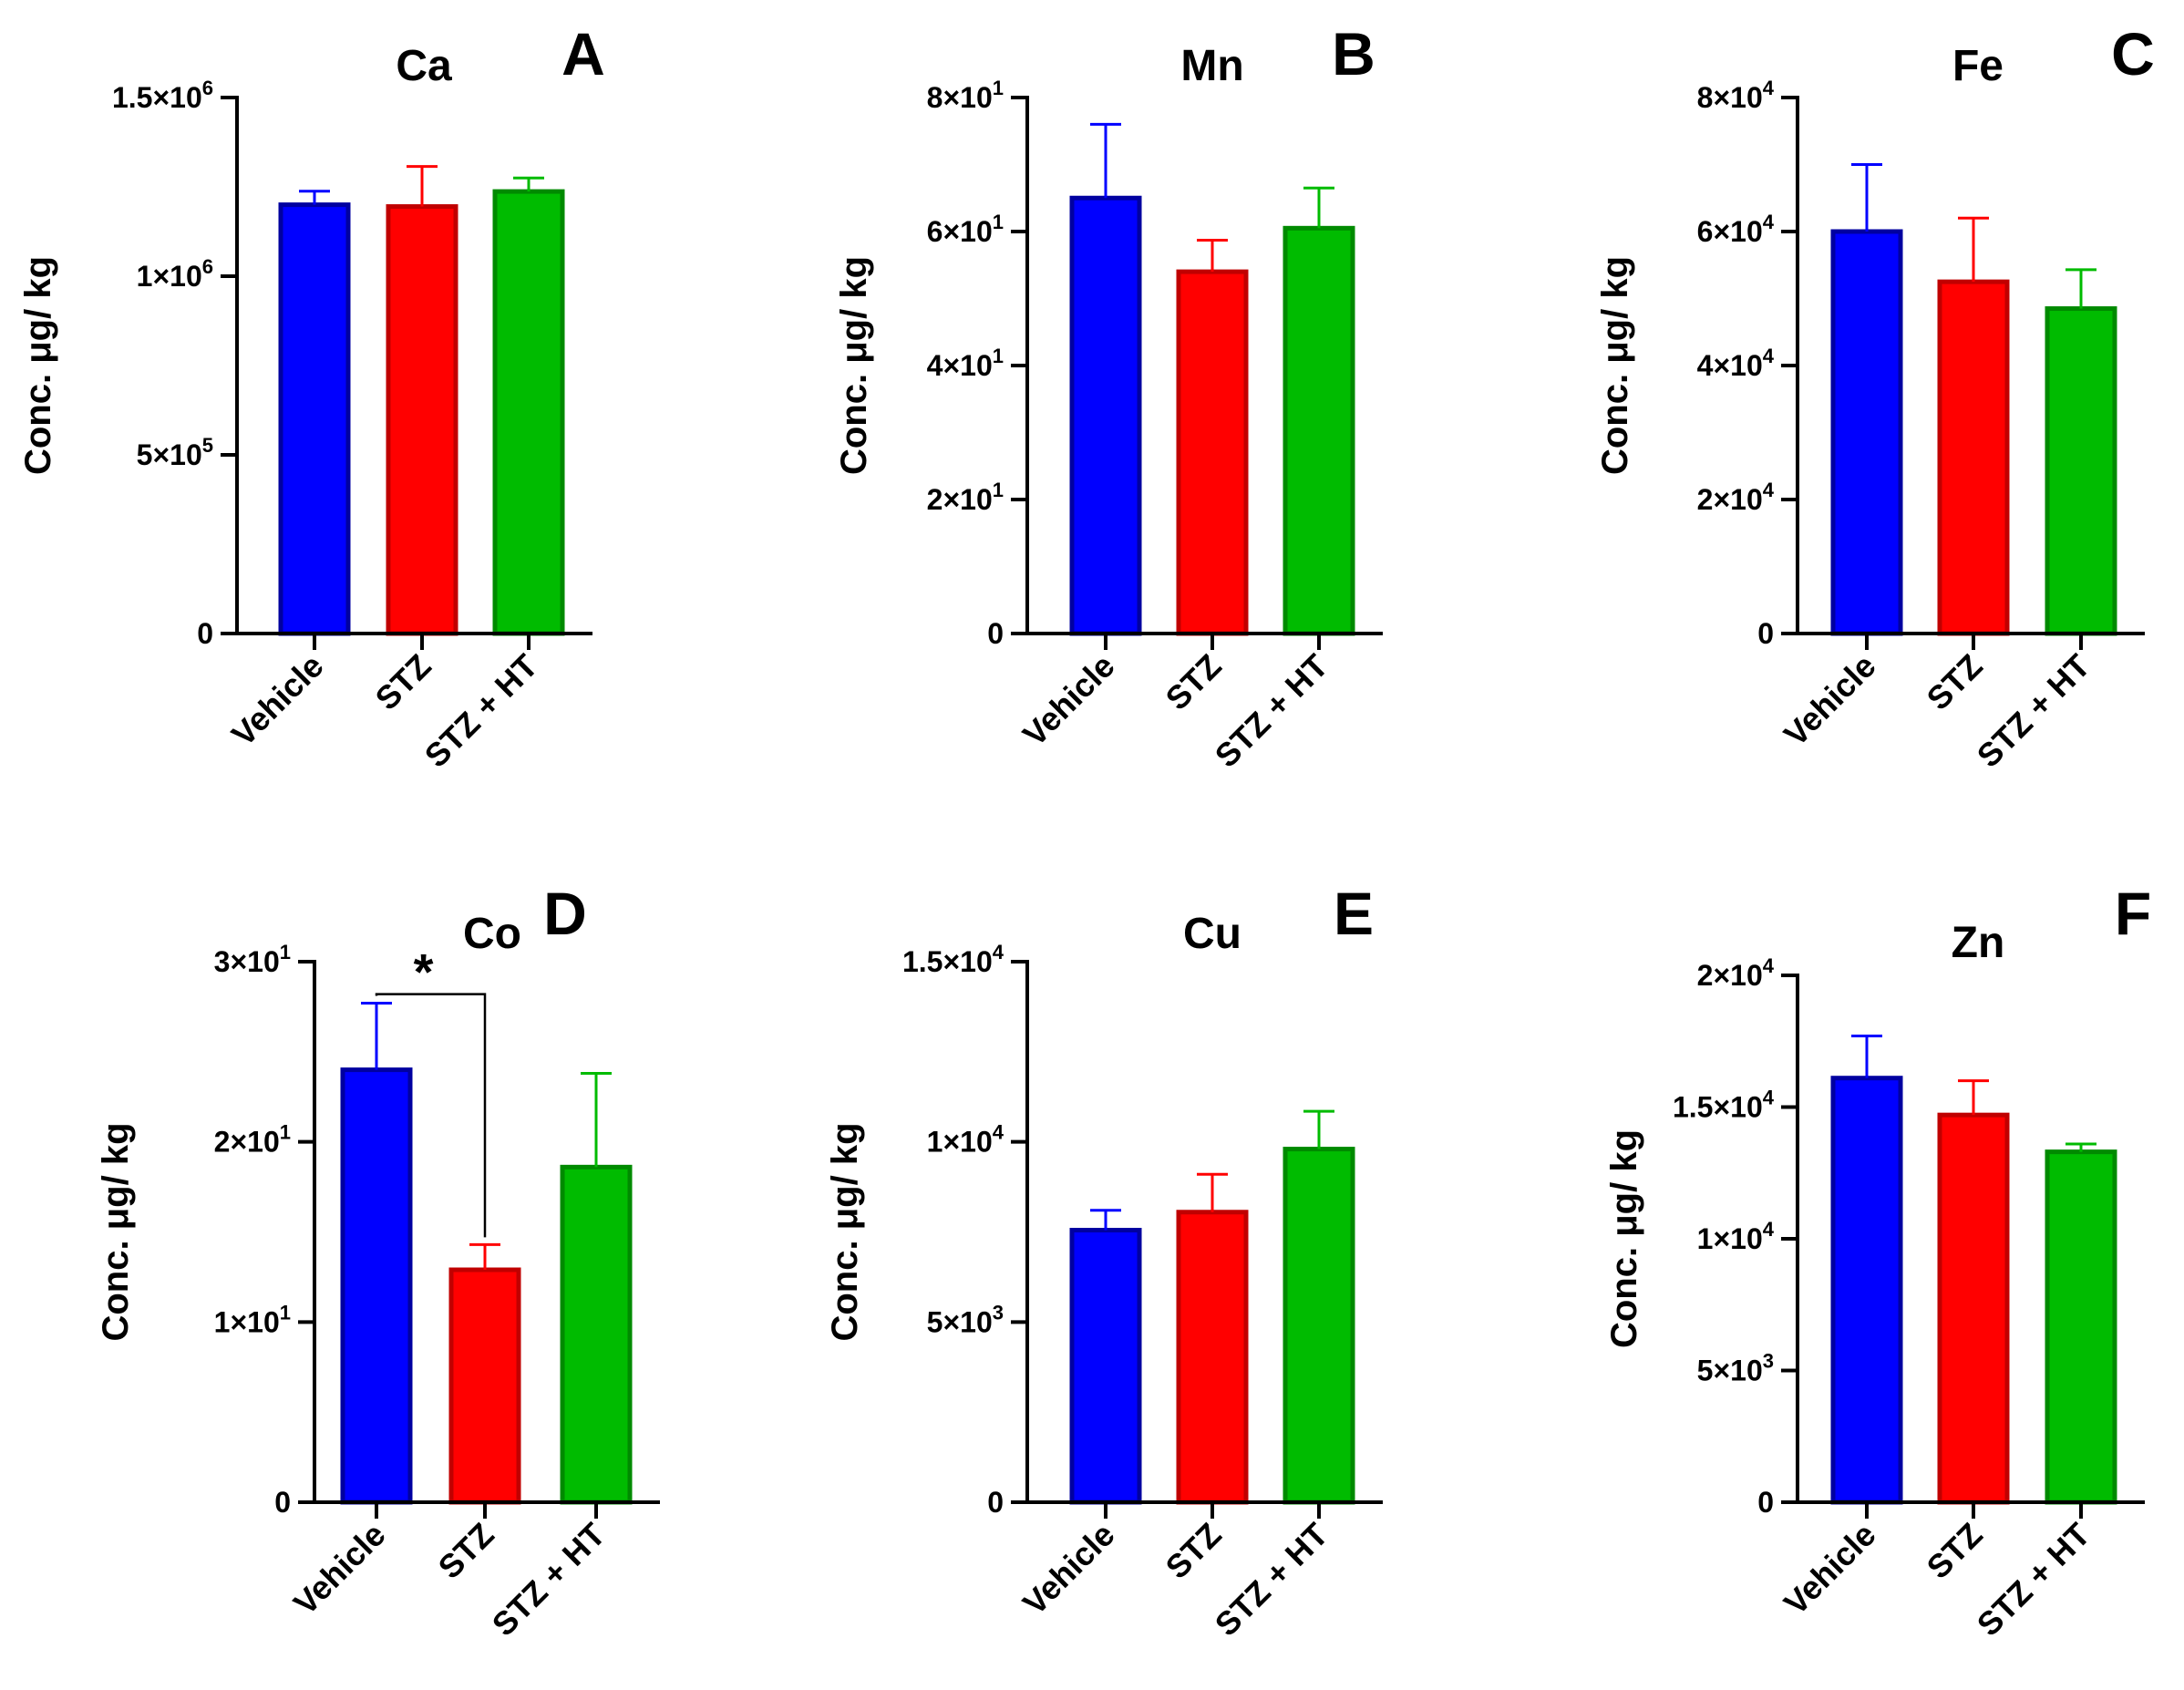 The image size is (2184, 1690). I want to click on panel-c-ytick-label-3: 6×10⁴, so click(1736, 229).